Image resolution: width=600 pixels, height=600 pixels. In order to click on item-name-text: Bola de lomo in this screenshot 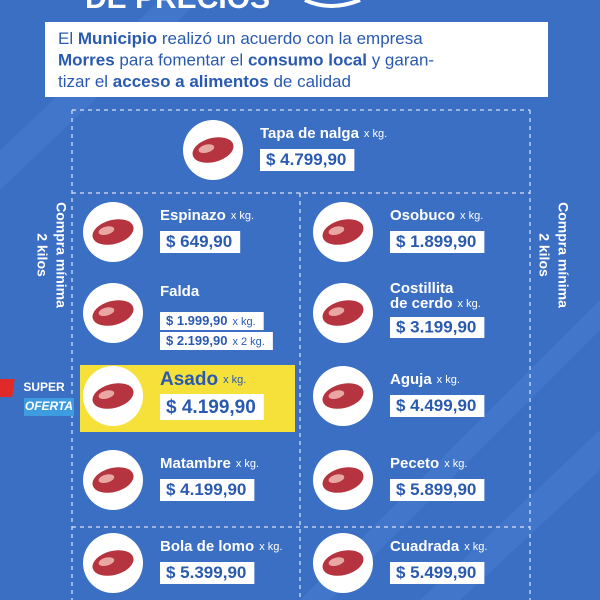, I will do `click(207, 546)`.